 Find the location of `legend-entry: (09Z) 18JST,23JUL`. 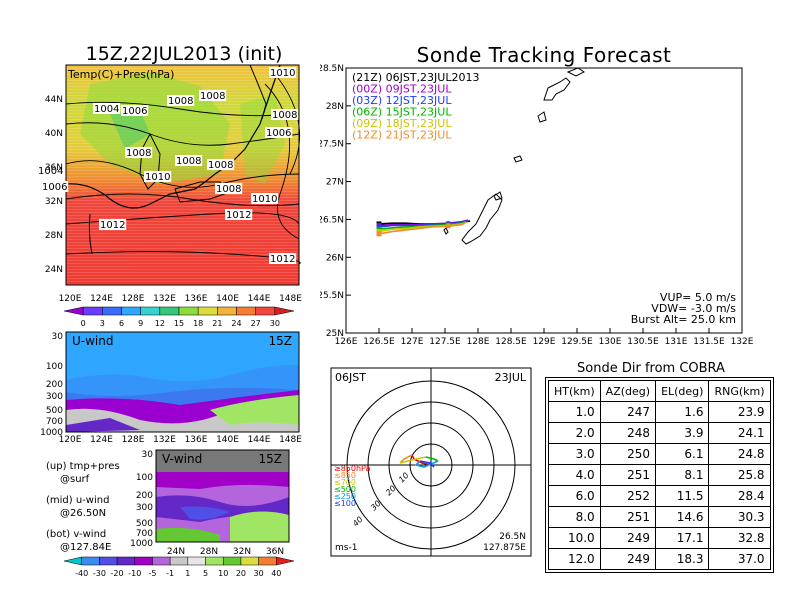

legend-entry: (09Z) 18JST,23JUL is located at coordinates (402, 123).